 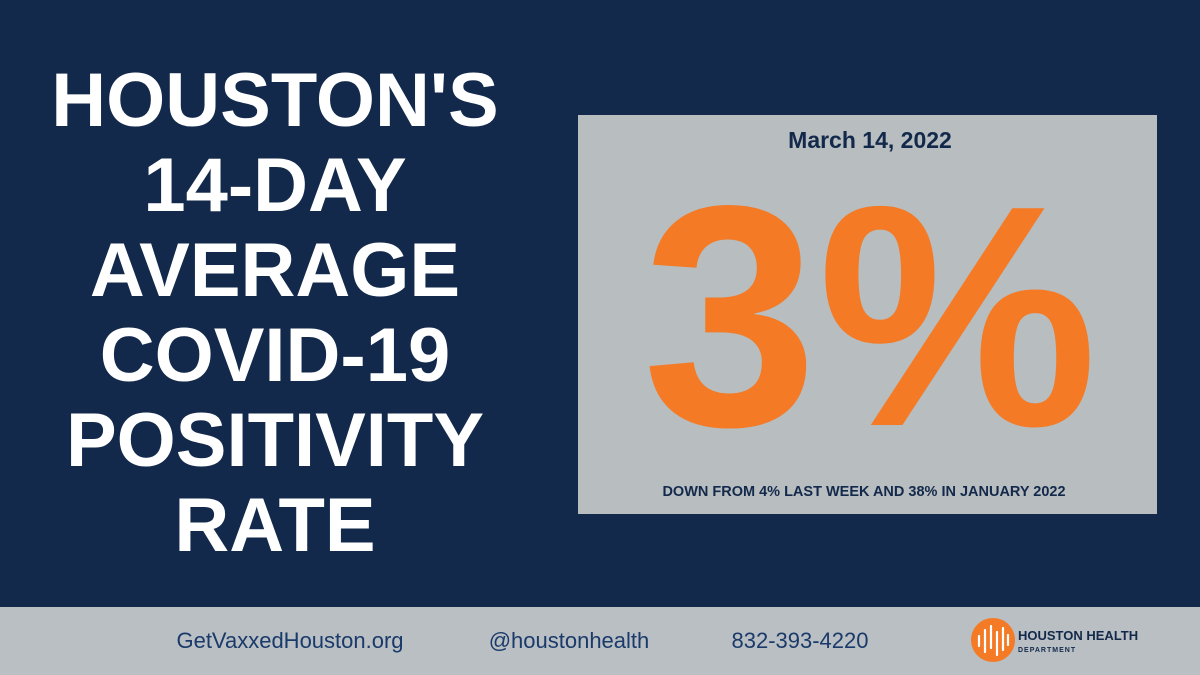 I want to click on website: GetVaxxedHouston.org, so click(x=289, y=640).